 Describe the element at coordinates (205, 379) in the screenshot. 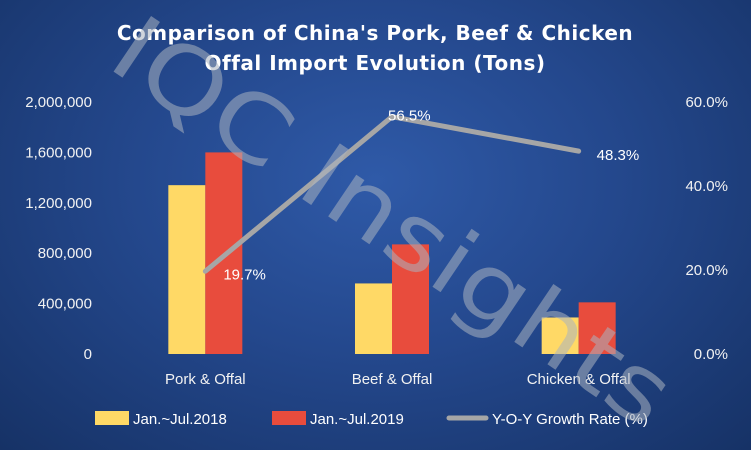

I see `category-label: Pork & Offal` at that location.